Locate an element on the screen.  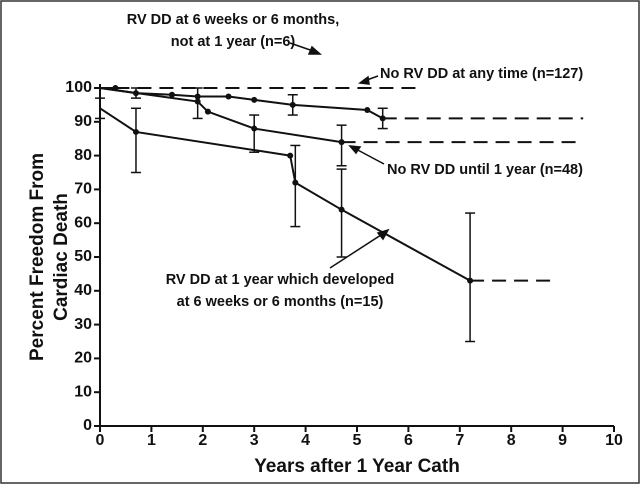
annotation: at 6 weeks or 6 months (n=15) is located at coordinates (280, 302).